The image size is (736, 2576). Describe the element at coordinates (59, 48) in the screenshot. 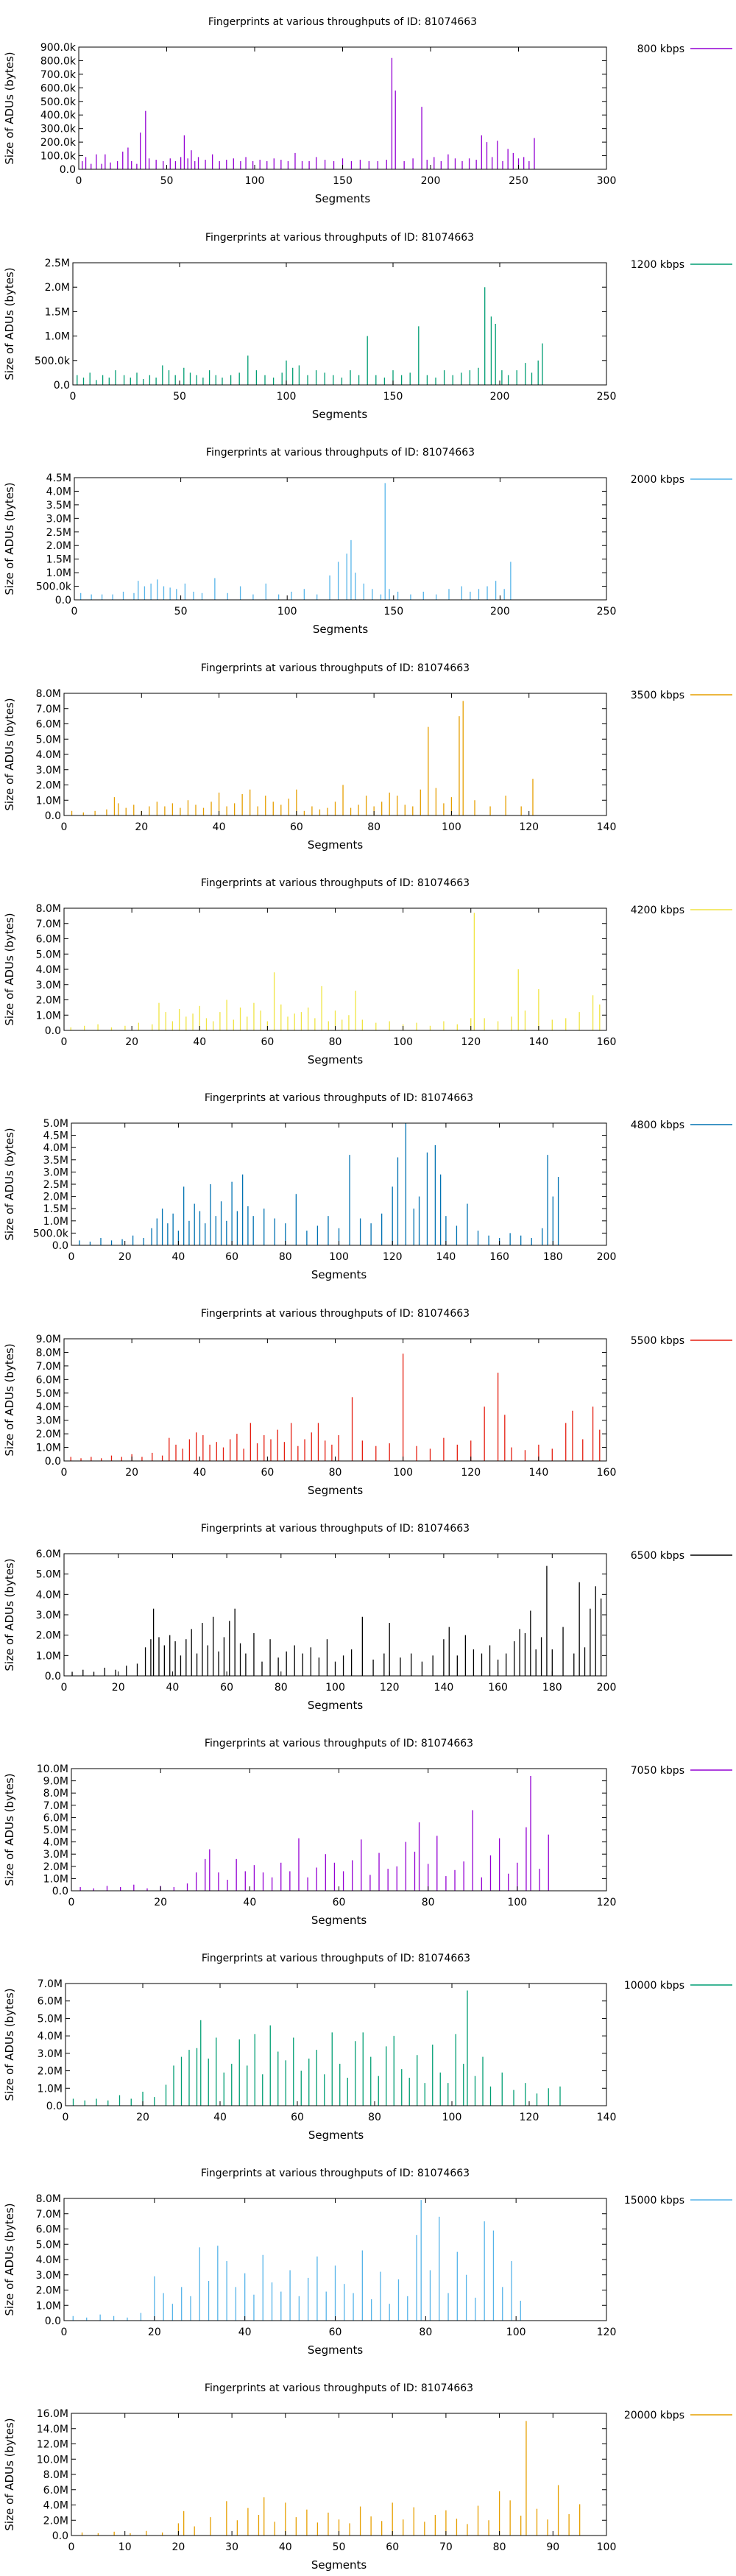

I see `y-tick-label: 900.0k` at that location.